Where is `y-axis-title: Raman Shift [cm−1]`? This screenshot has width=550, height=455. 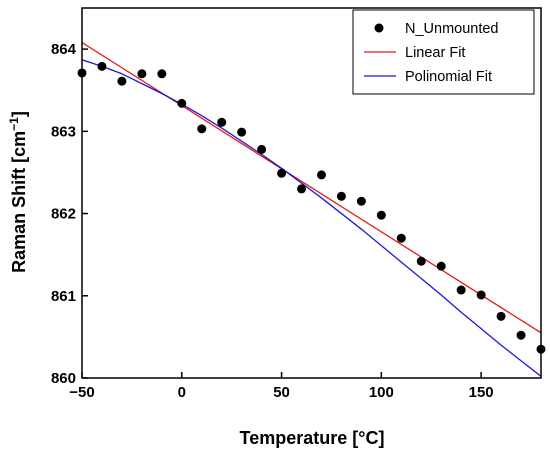
y-axis-title: Raman Shift [cm−1] is located at coordinates (18, 192).